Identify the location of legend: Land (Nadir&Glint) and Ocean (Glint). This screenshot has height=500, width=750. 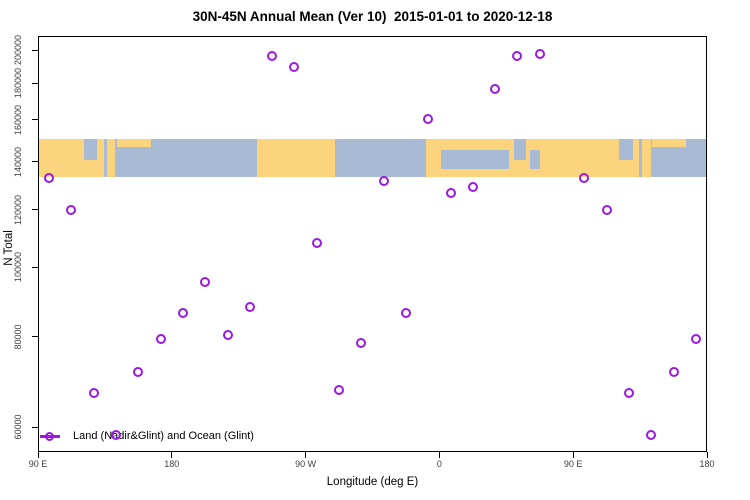
(147, 436).